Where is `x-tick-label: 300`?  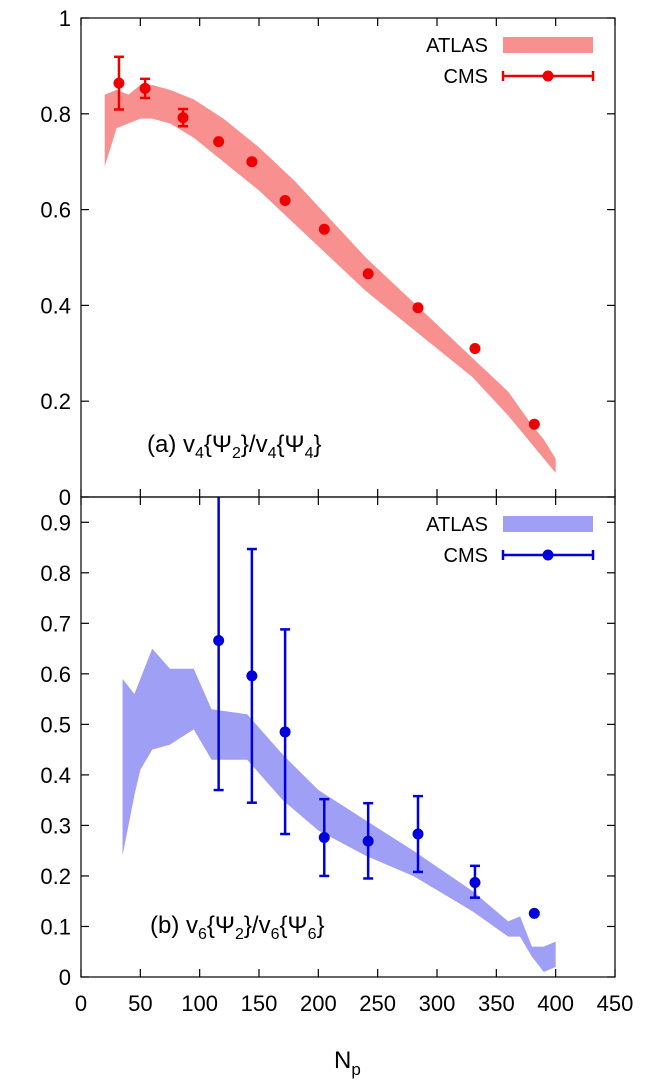 x-tick-label: 300 is located at coordinates (437, 1003).